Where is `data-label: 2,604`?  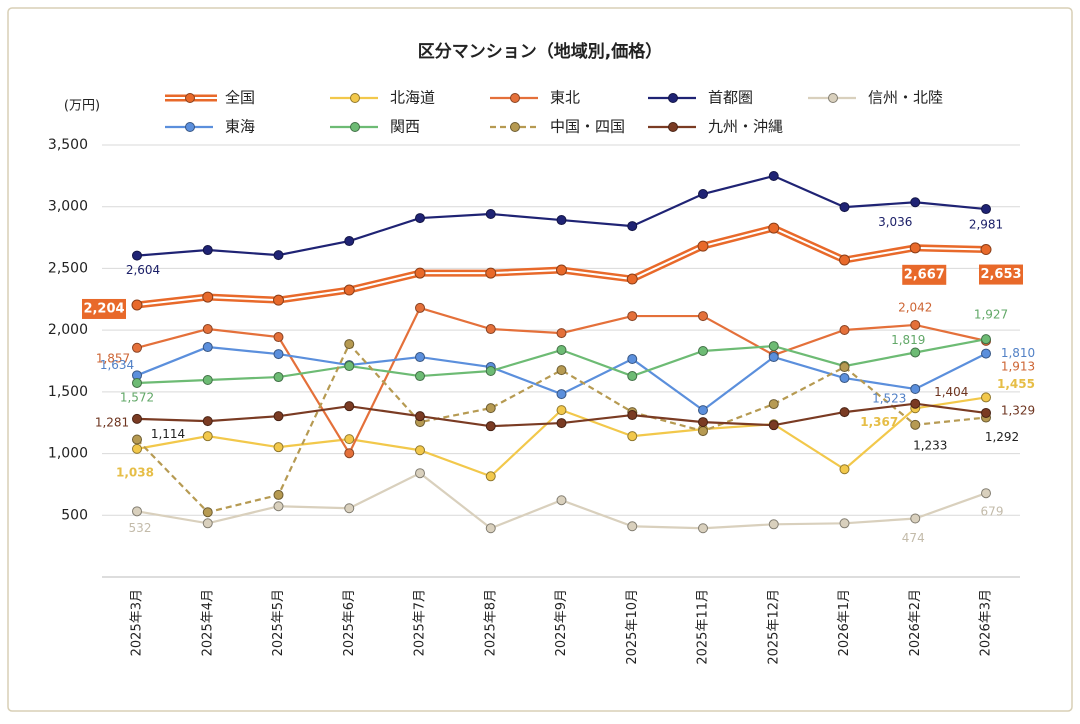
data-label: 2,604 is located at coordinates (143, 270).